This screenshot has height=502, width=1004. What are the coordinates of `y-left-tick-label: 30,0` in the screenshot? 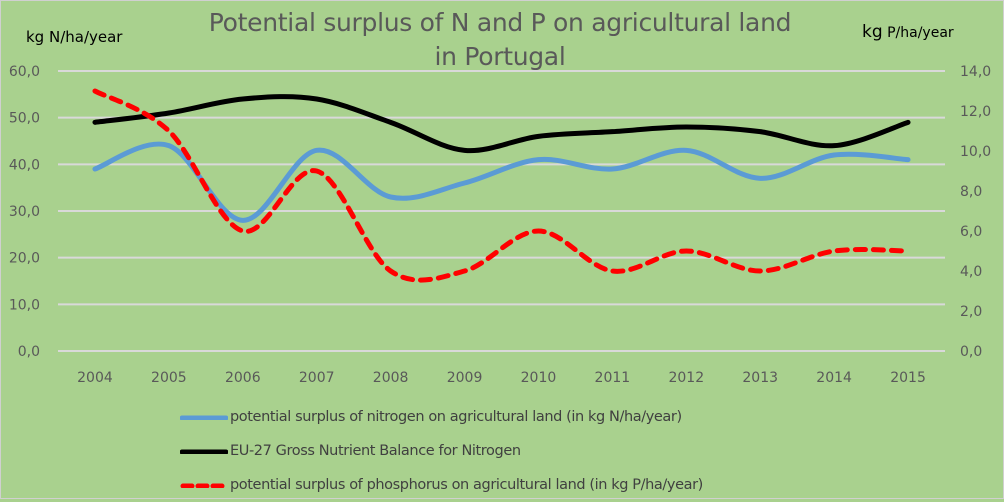 It's located at (24, 212).